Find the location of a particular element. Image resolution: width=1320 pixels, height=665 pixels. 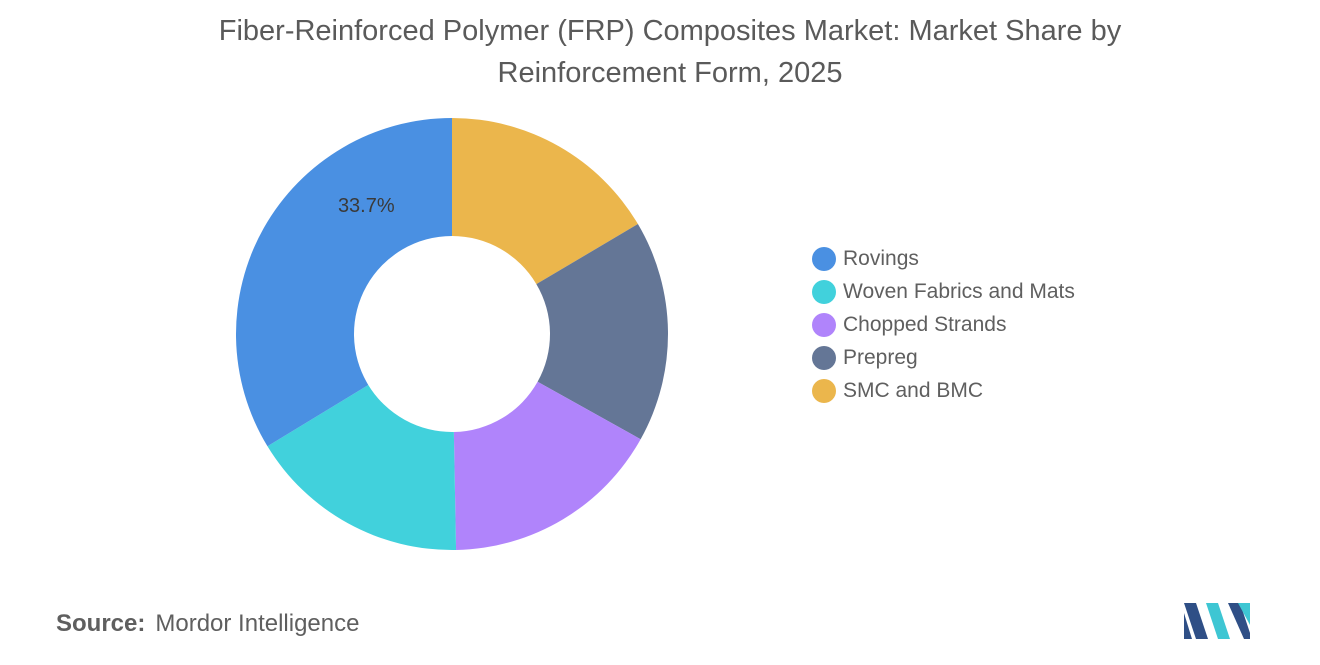

legend-item-smc-and-bmc: SMC and BMC is located at coordinates (943, 390).